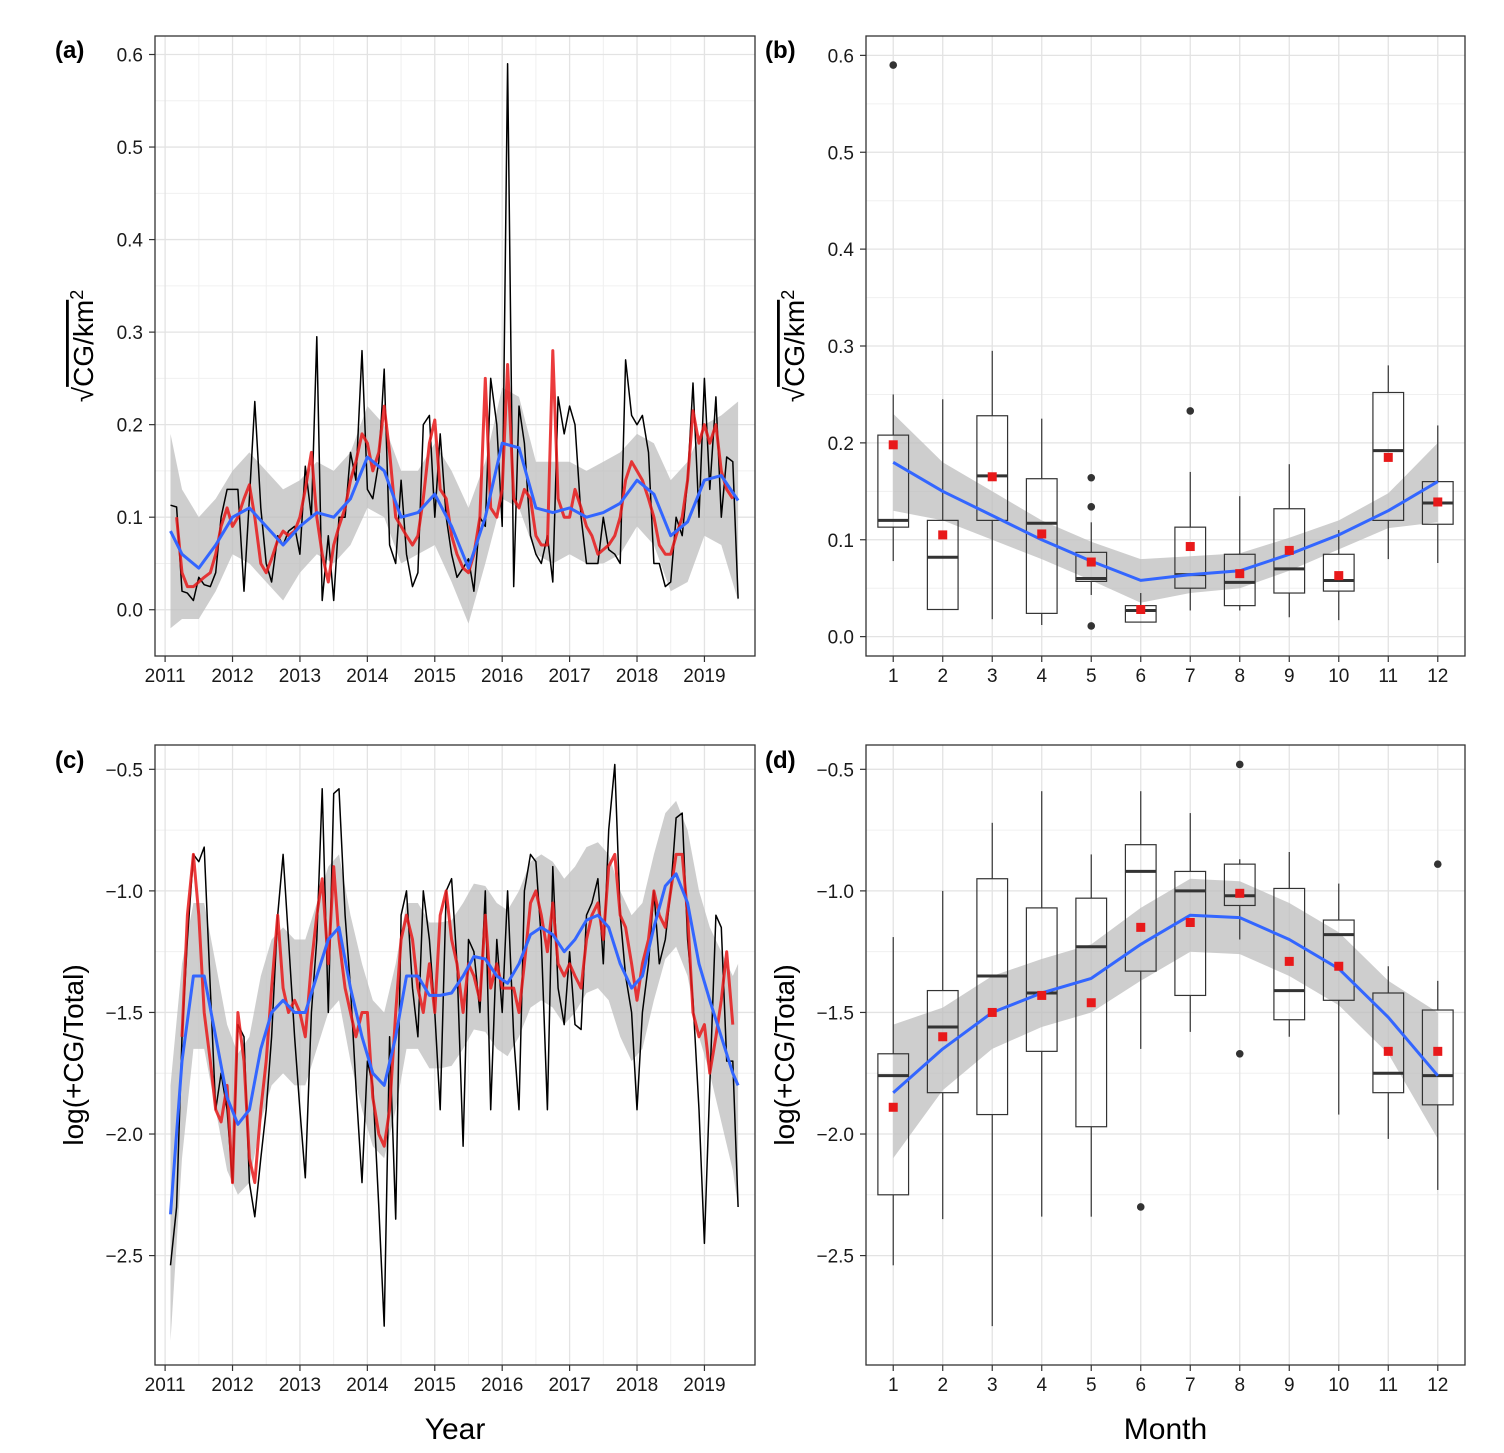 The height and width of the screenshot is (1453, 1504). I want to click on y-tick-label: 0.2, so click(130, 426).